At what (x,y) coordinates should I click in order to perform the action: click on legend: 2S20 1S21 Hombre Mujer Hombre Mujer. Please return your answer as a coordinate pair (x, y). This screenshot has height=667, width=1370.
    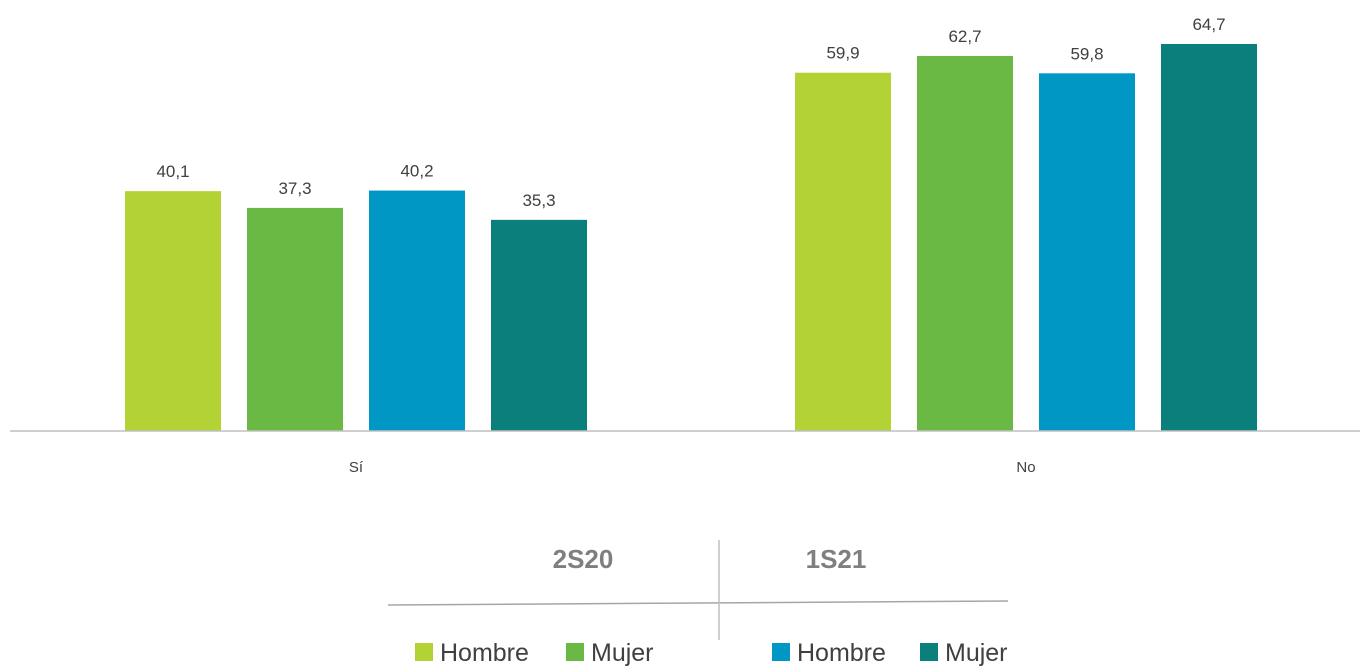
    Looking at the image, I should click on (698, 603).